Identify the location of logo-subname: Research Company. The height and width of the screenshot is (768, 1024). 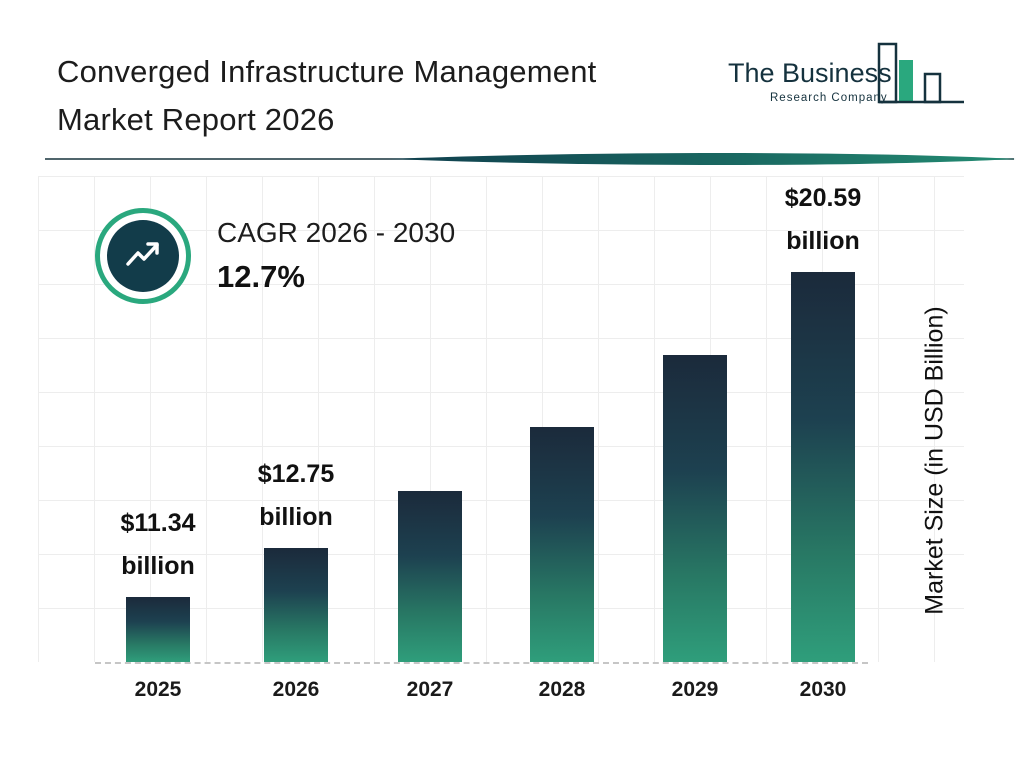
(829, 98).